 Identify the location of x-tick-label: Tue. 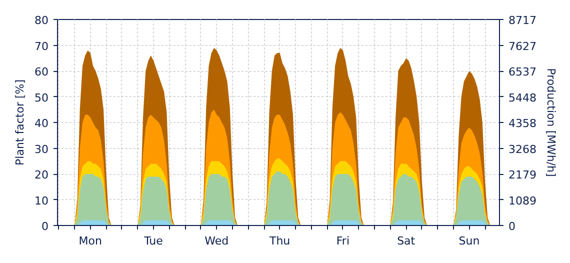
(153, 241).